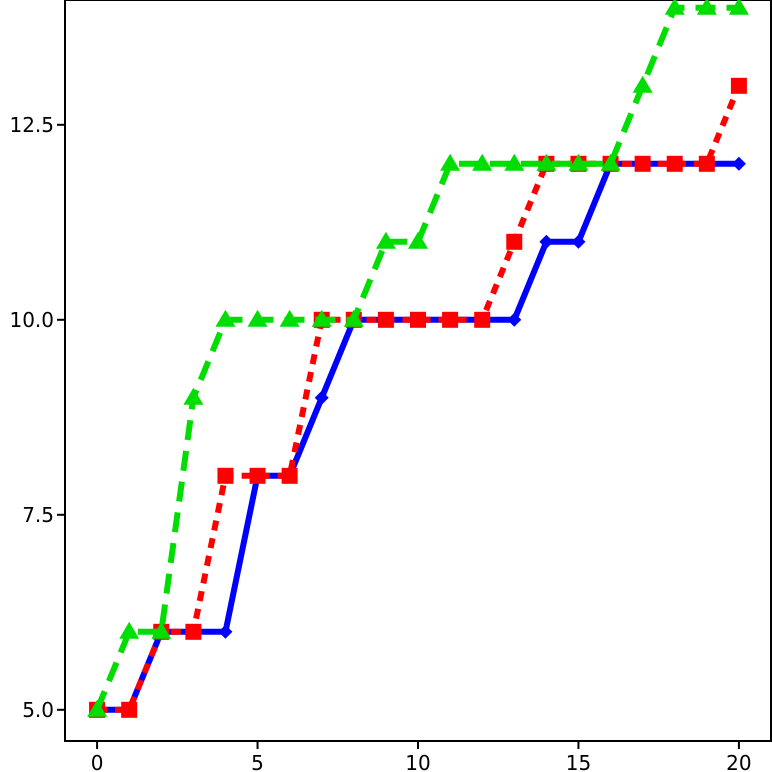 This screenshot has height=772, width=772. I want to click on y-tick-label: 10.0, so click(31, 320).